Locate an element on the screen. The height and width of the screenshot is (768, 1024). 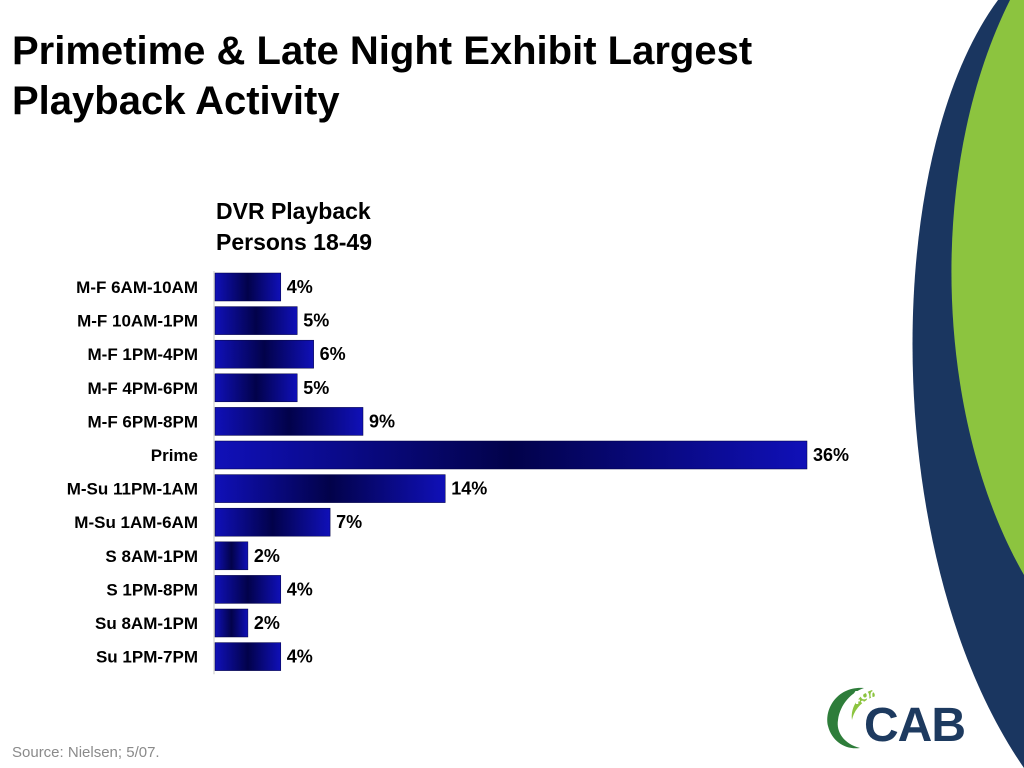
value-label-6: 14% is located at coordinates (469, 489).